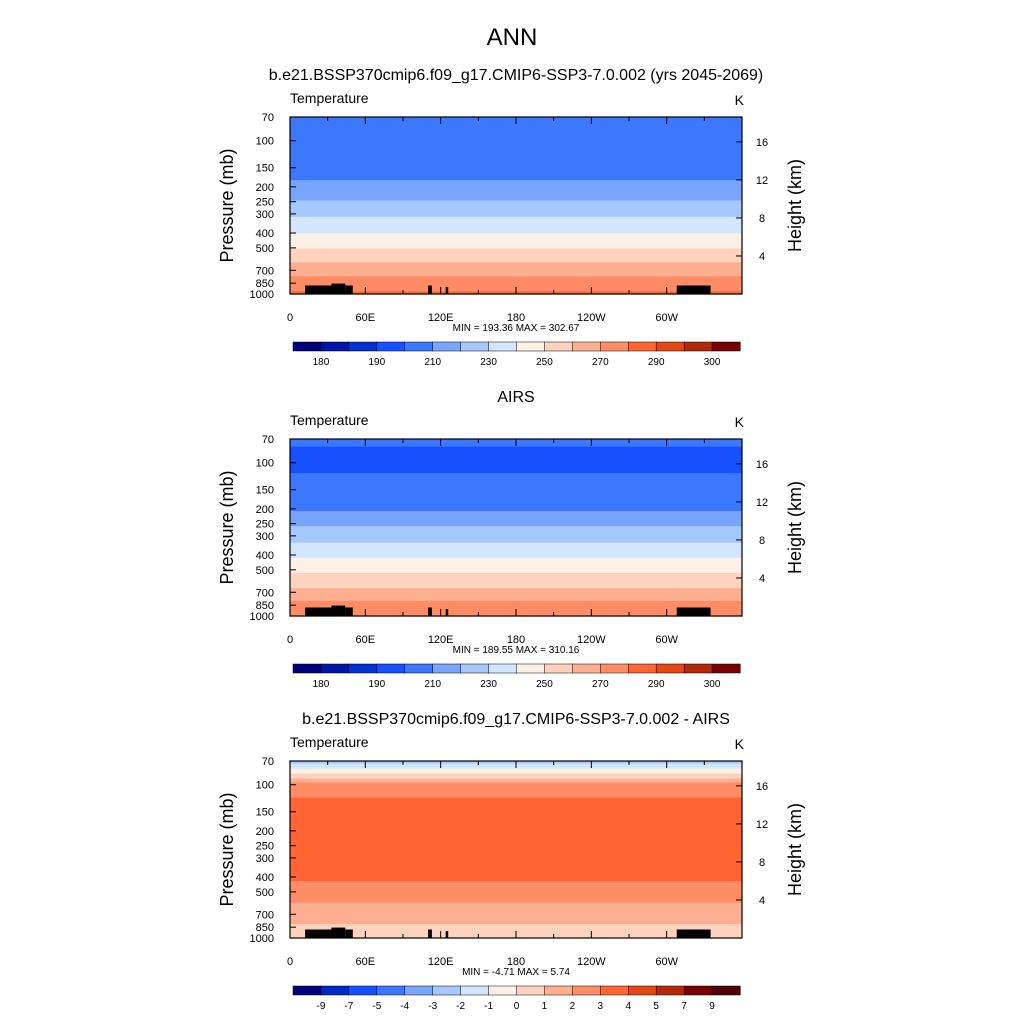 Image resolution: width=1024 pixels, height=1024 pixels. What do you see at coordinates (265, 847) in the screenshot?
I see `pressure-tick-label: 250` at bounding box center [265, 847].